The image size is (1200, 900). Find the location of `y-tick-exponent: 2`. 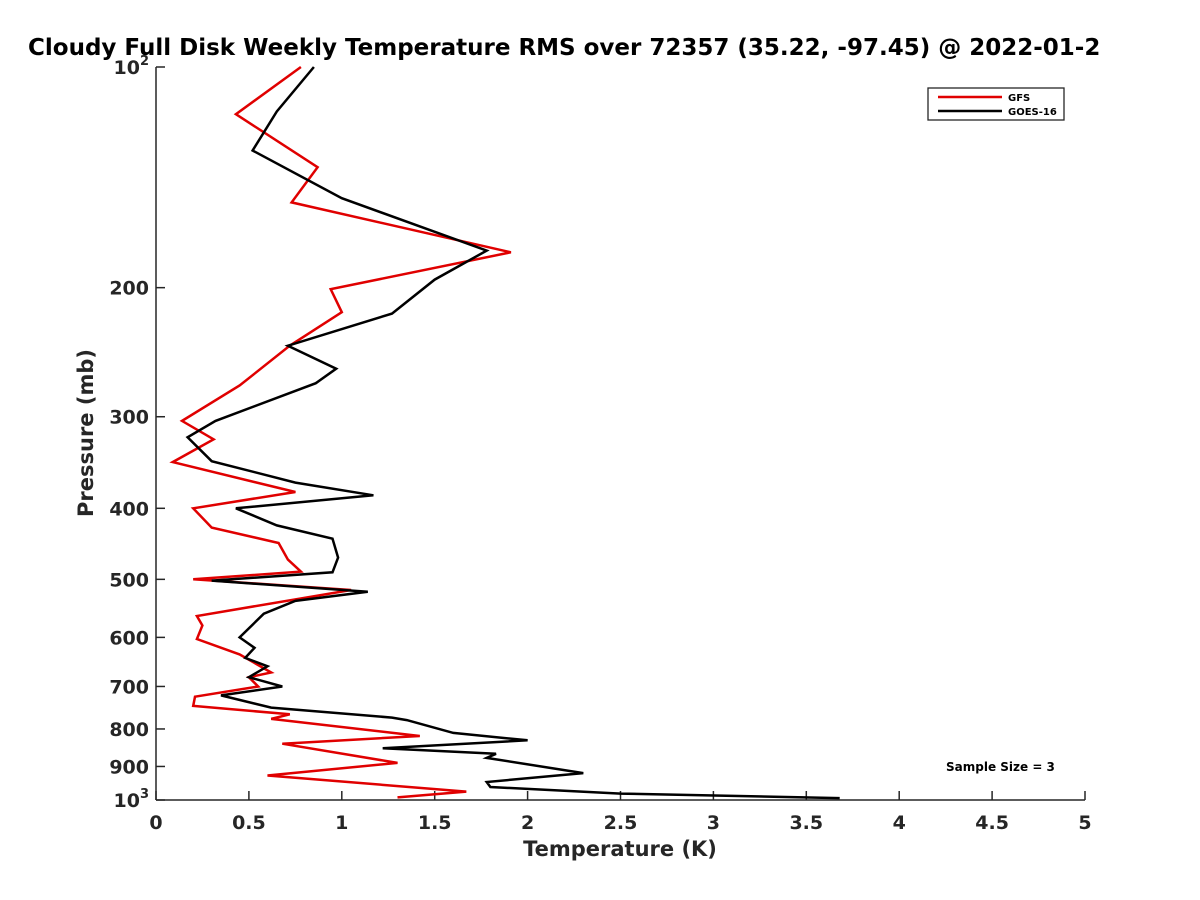

y-tick-exponent: 2 is located at coordinates (144, 61).